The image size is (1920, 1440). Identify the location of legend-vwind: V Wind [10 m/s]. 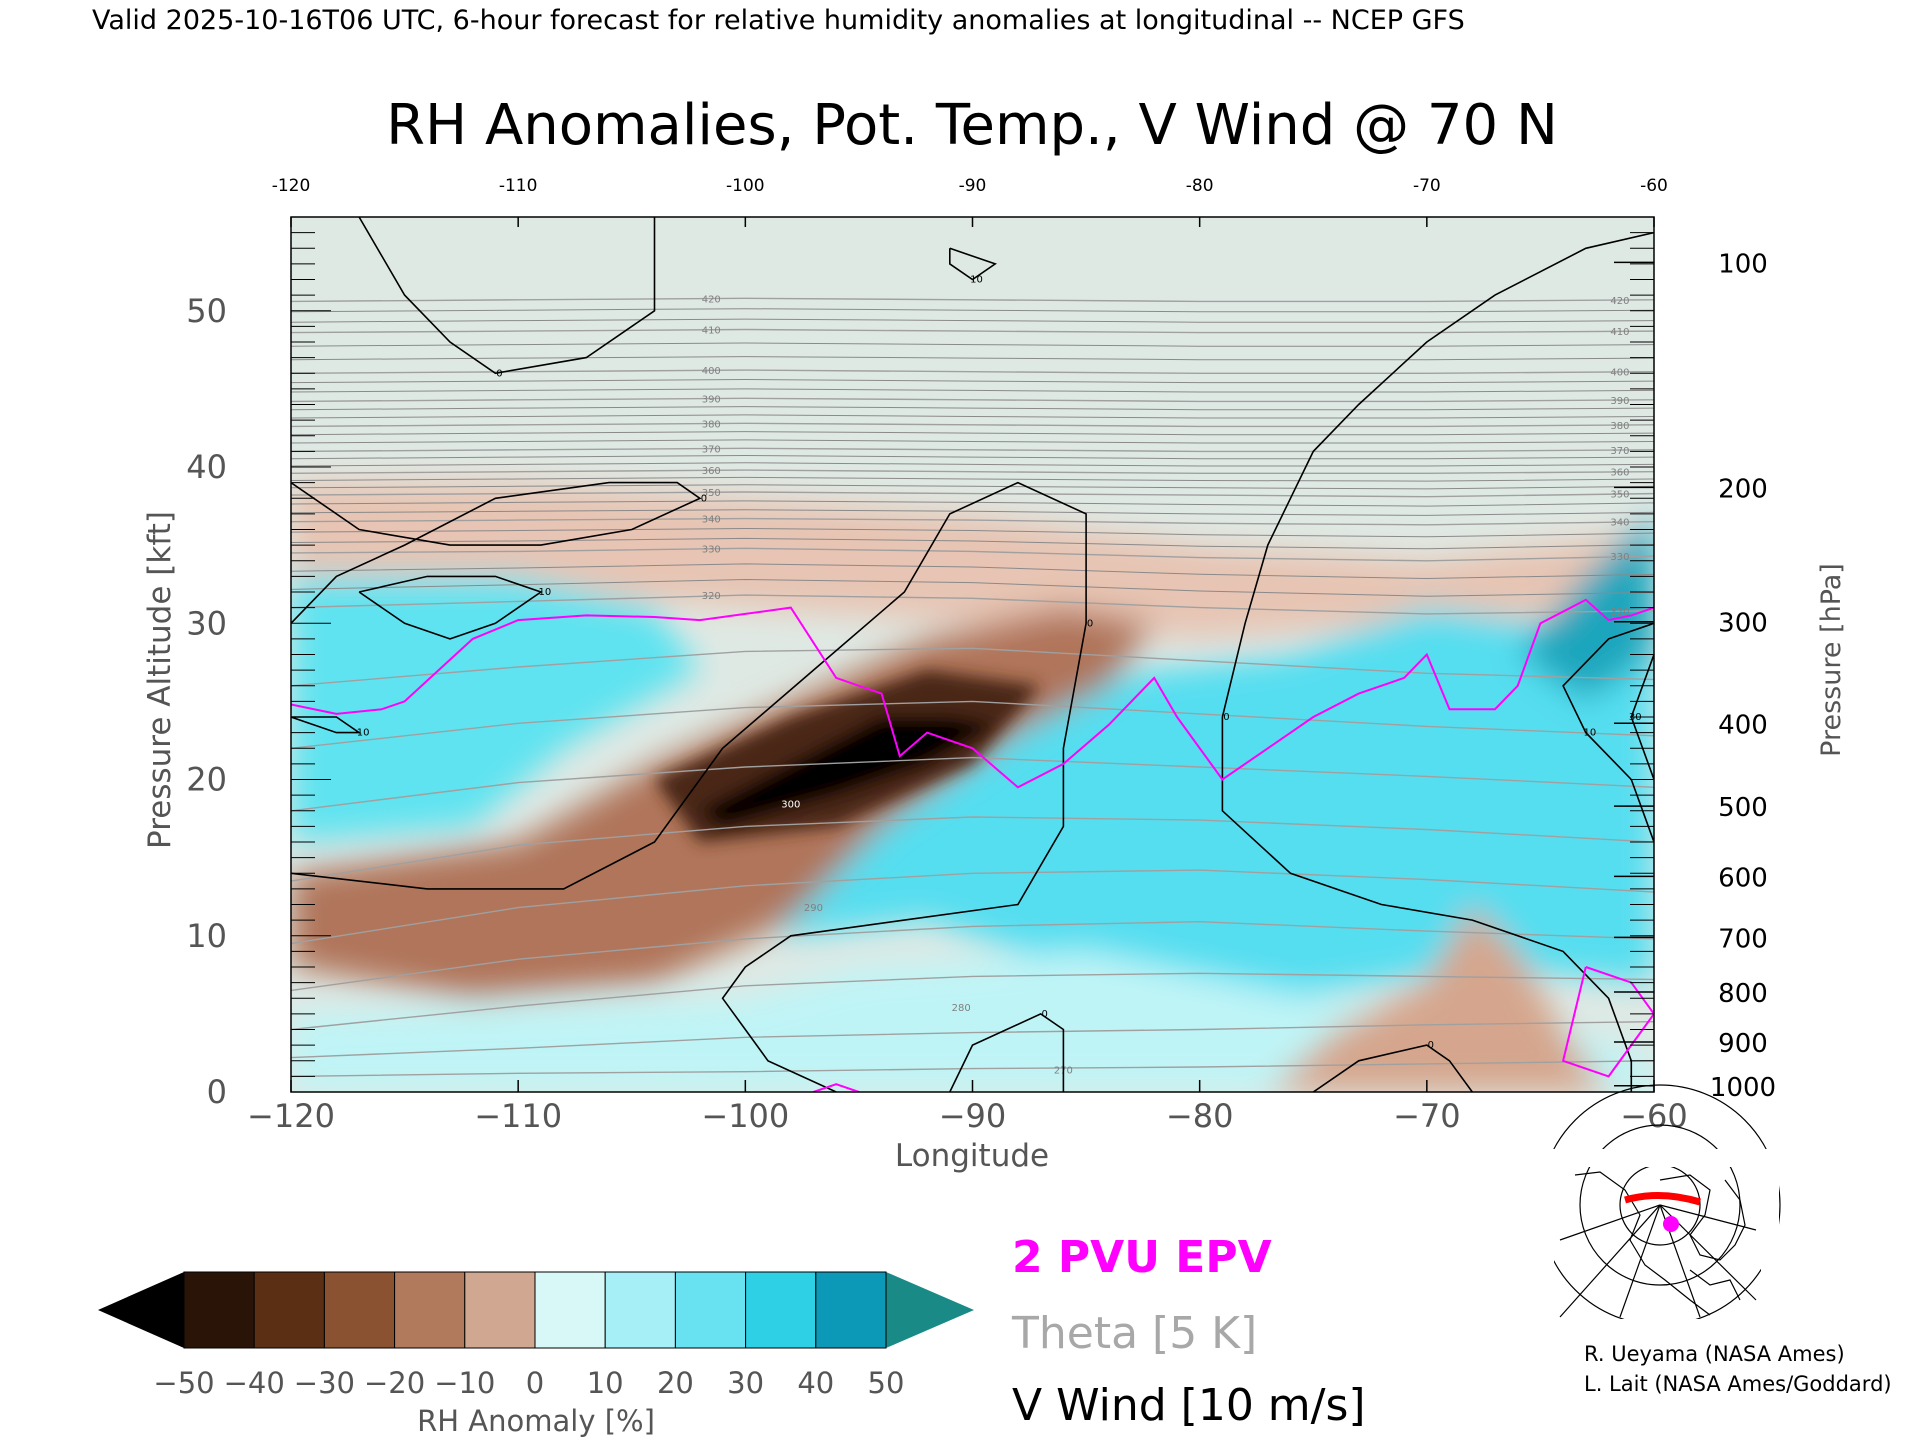
(1189, 1405).